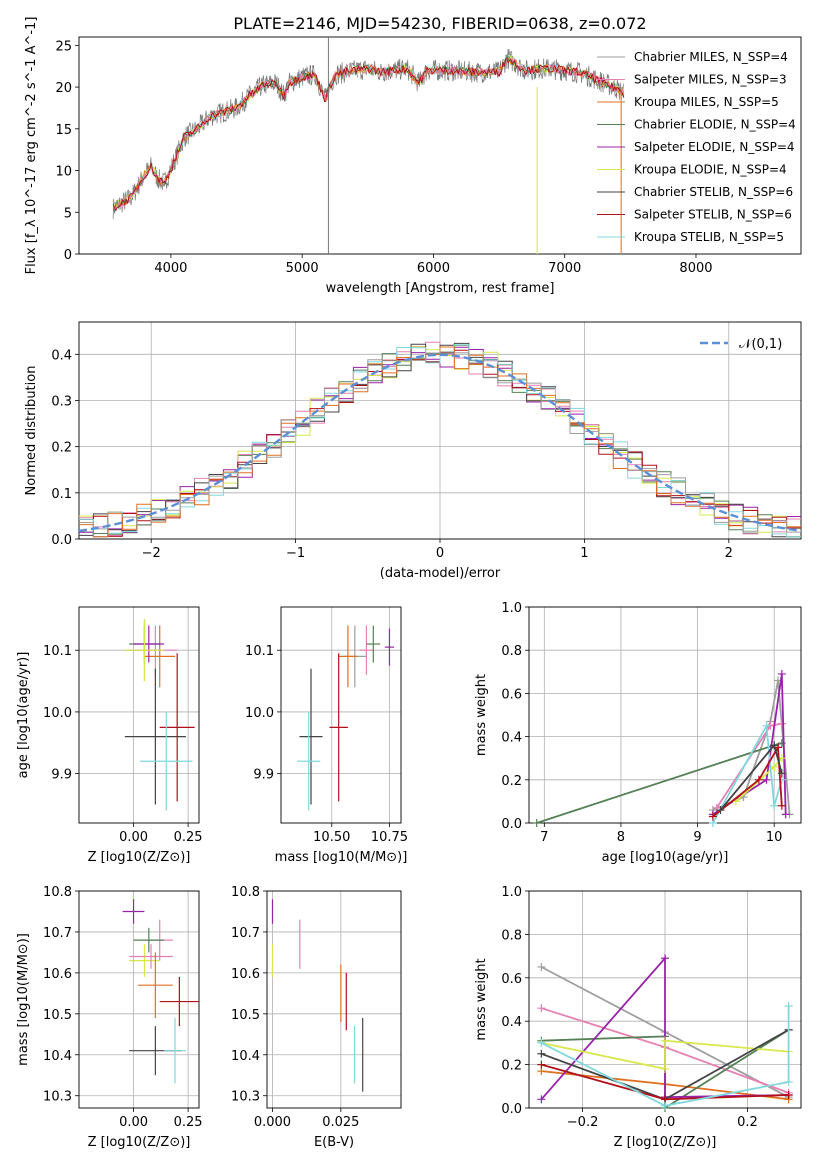 This screenshot has height=1170, width=819. Describe the element at coordinates (621, 837) in the screenshot. I see `x-tick-label: 8` at that location.